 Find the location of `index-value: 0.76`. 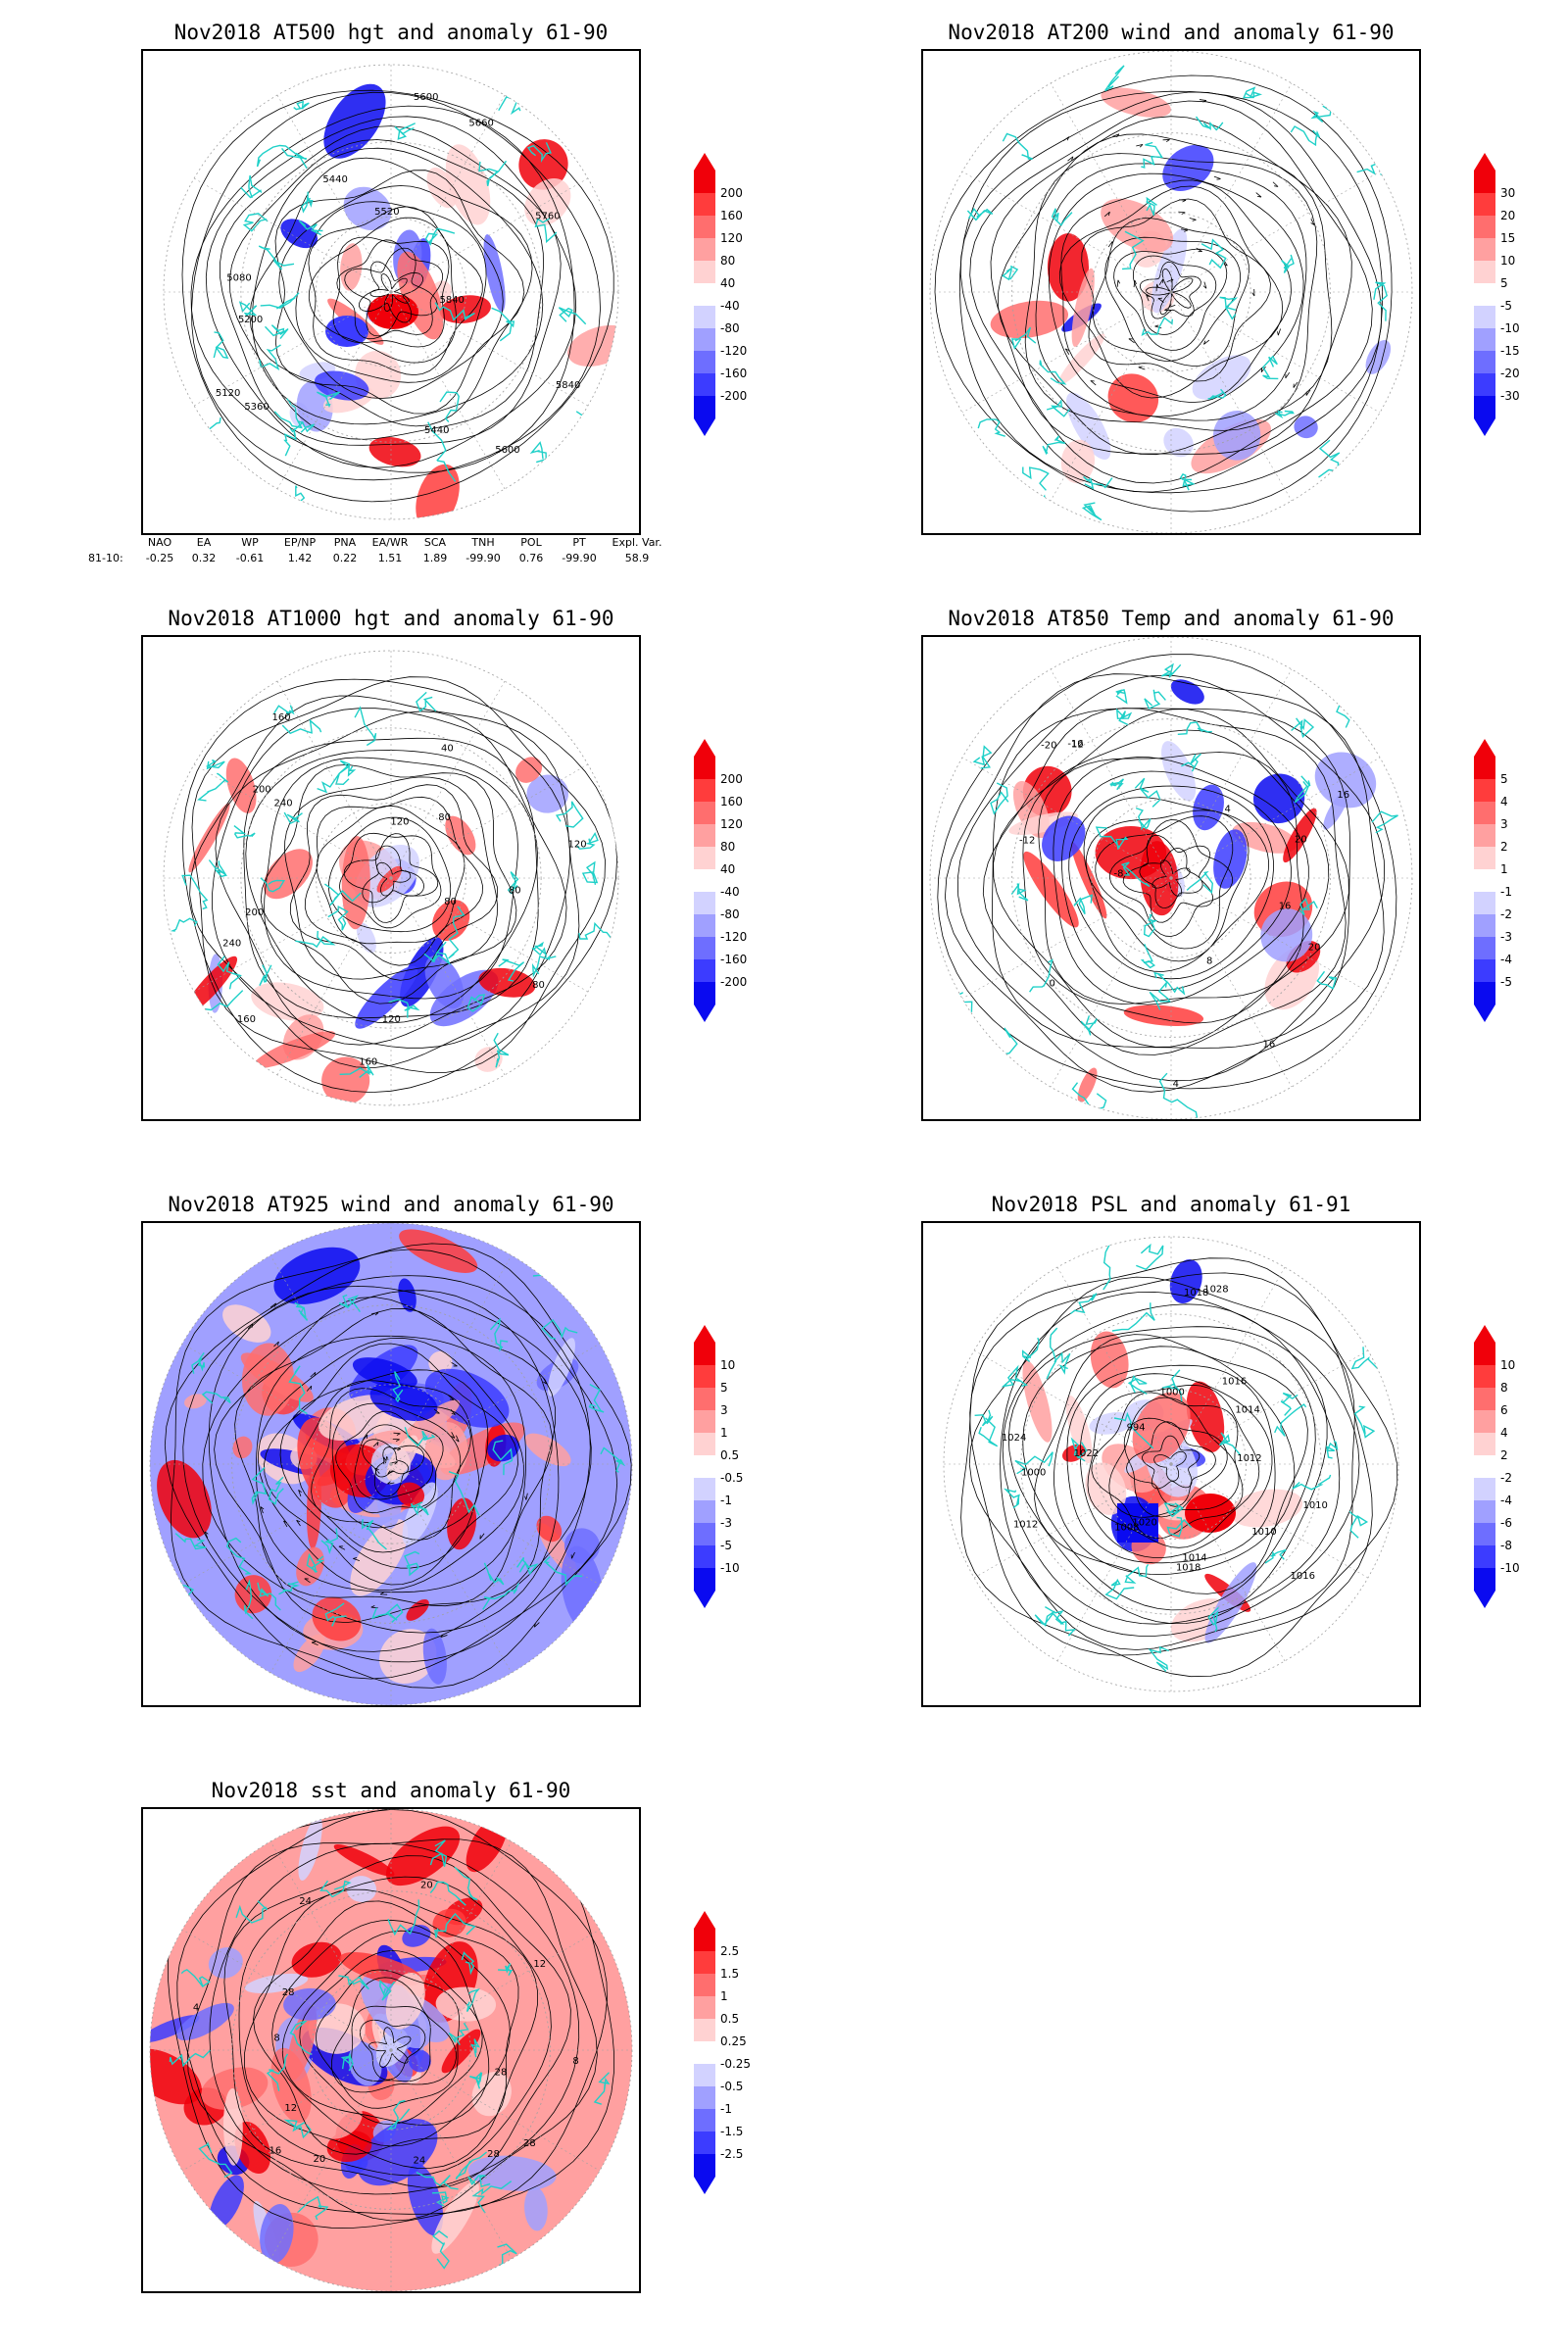

index-value: 0.76 is located at coordinates (531, 558).